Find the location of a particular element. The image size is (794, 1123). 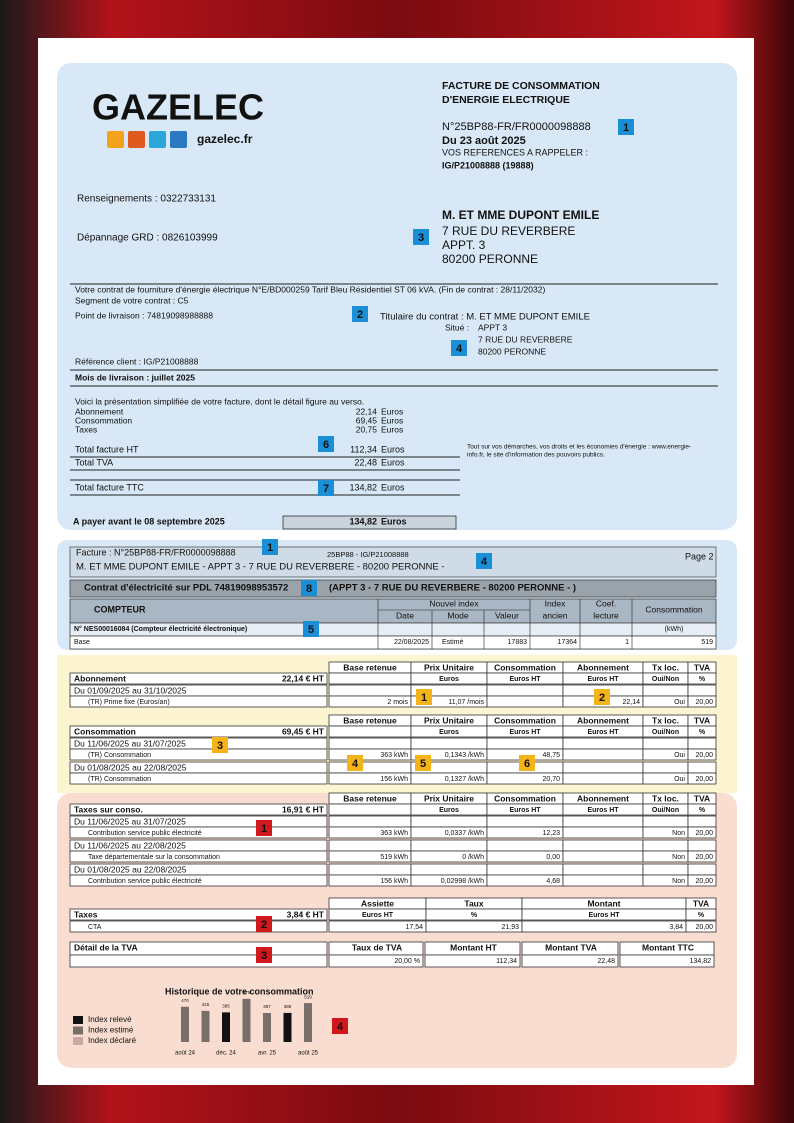

text: Page 2 is located at coordinates (699, 556).